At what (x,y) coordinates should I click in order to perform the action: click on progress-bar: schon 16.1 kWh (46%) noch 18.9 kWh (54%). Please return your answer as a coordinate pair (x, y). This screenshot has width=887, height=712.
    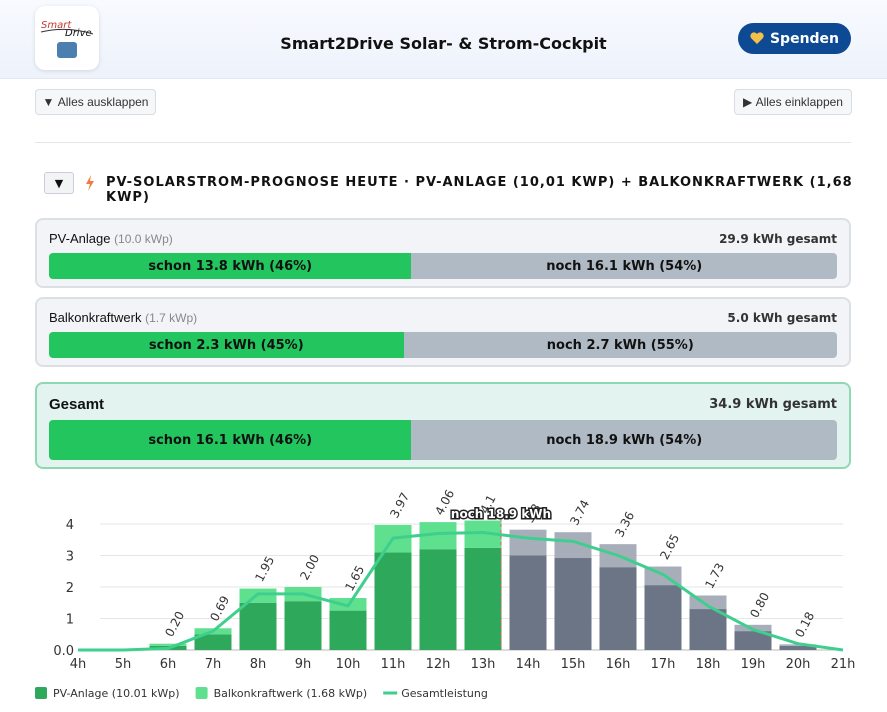
    Looking at the image, I should click on (443, 440).